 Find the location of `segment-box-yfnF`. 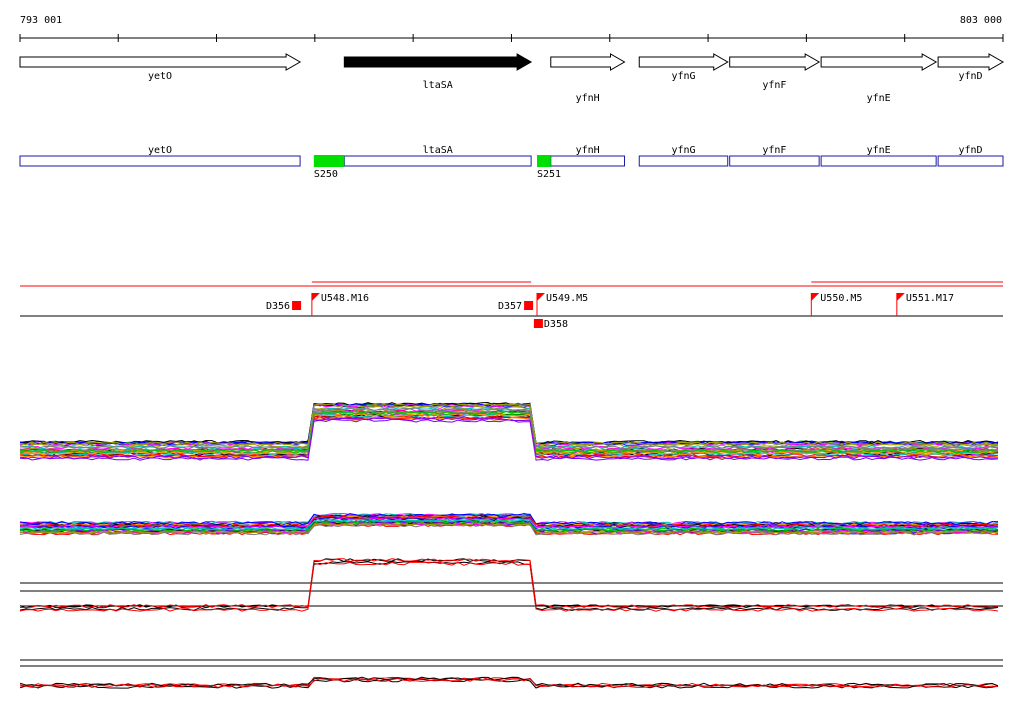

segment-box-yfnF is located at coordinates (774, 161).